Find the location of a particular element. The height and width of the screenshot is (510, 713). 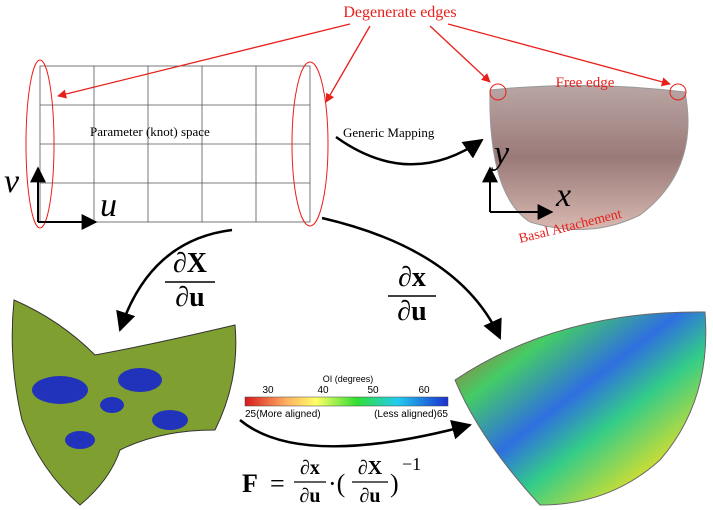

formula-close: ) is located at coordinates (394, 483).